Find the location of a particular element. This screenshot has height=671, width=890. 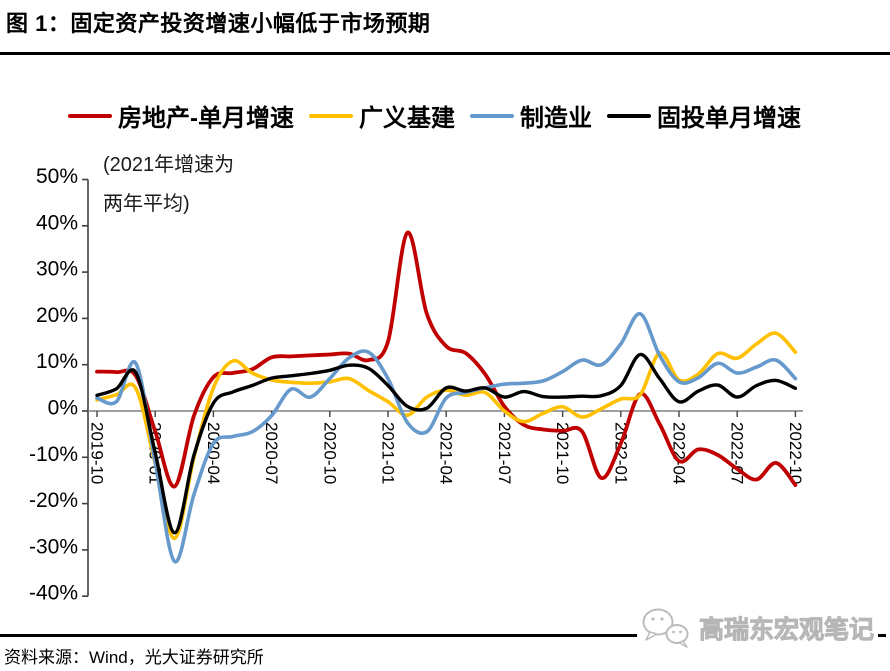

legend-line-sample-blue is located at coordinates (492, 115).